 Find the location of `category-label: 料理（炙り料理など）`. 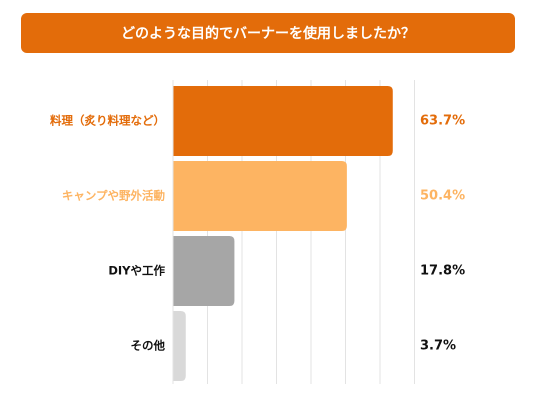

category-label: 料理（炙り料理など） is located at coordinates (107, 121).